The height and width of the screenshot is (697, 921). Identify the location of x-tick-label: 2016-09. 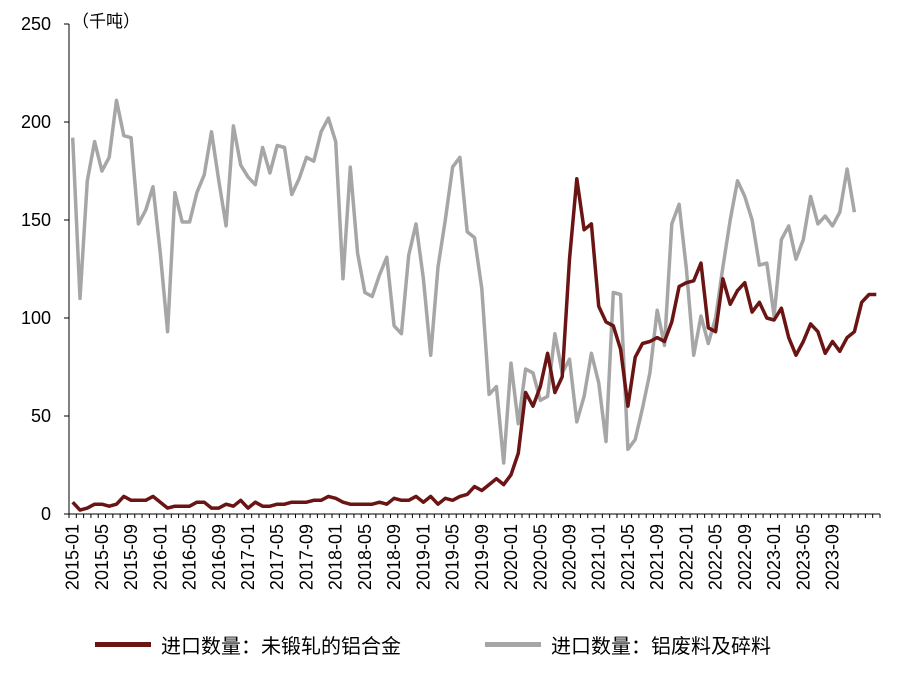
(219, 557).